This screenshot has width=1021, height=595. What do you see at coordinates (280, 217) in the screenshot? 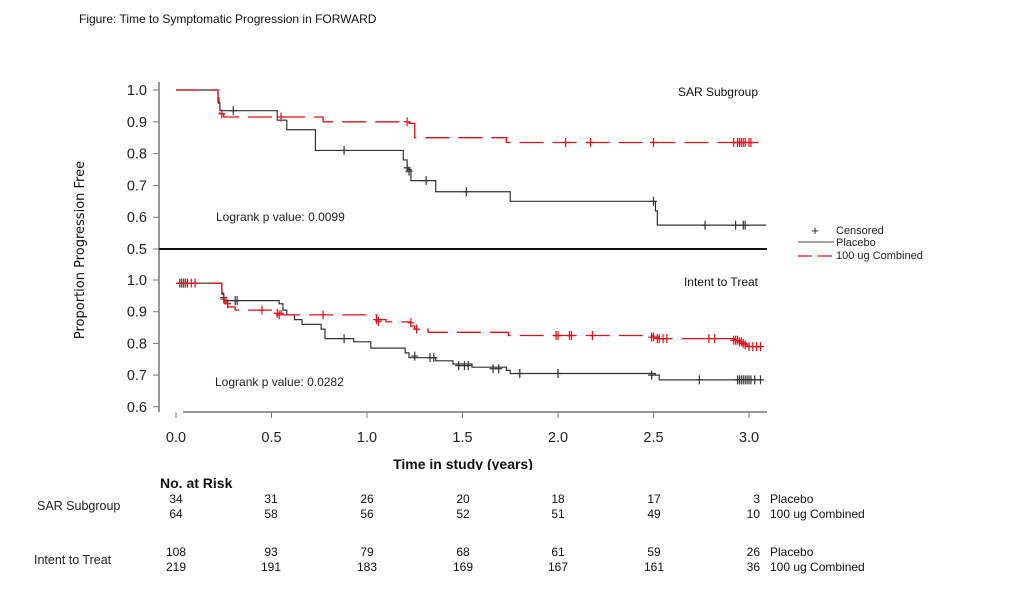
I see `logrank-annotation: Logrank p value: 0.0099` at bounding box center [280, 217].